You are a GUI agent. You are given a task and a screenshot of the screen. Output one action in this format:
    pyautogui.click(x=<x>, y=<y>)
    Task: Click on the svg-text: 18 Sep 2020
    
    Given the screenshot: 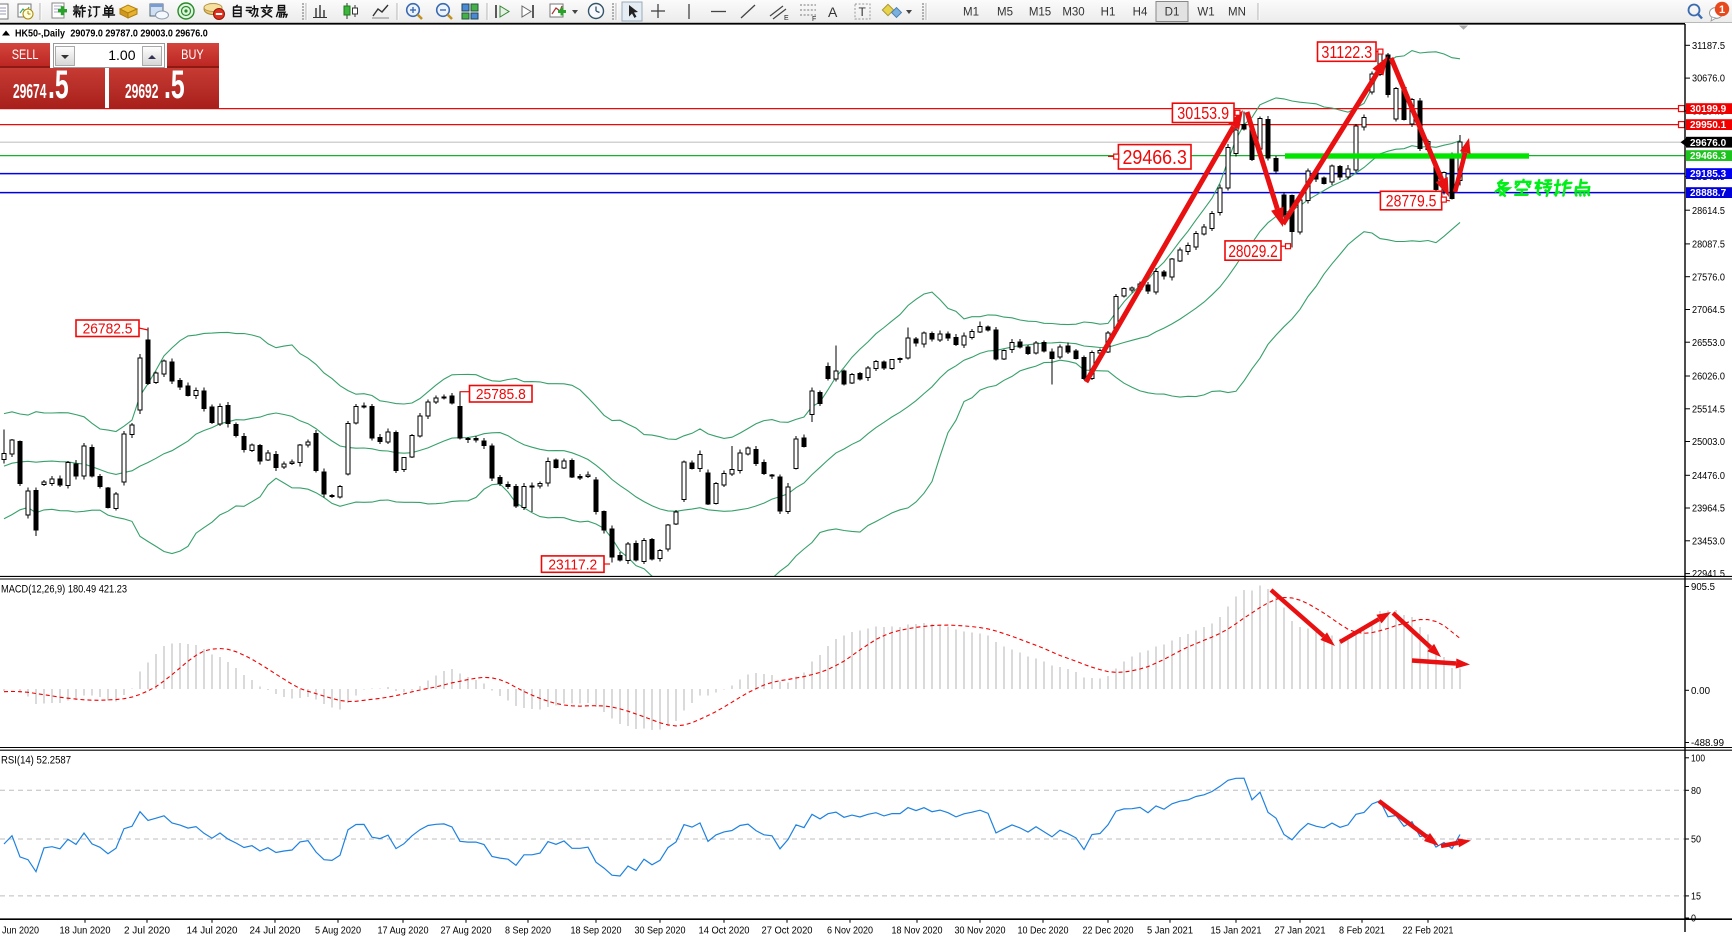 What is the action you would take?
    pyautogui.click(x=596, y=931)
    